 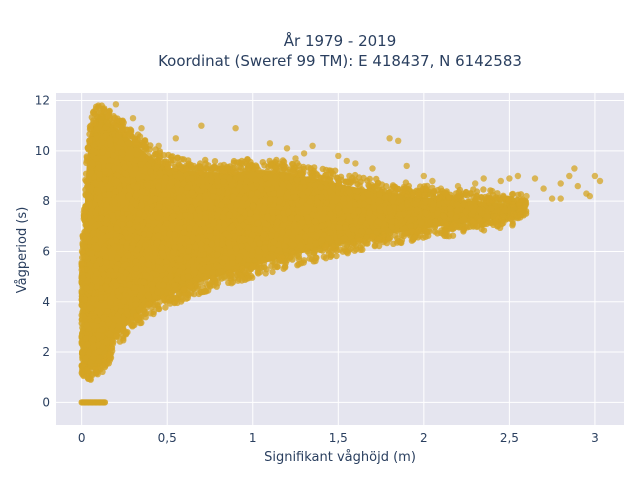 What do you see at coordinates (46, 251) in the screenshot?
I see `y-tick-label: 6` at bounding box center [46, 251].